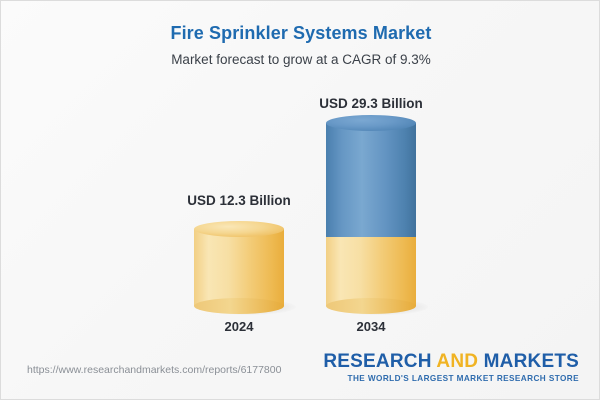 The image size is (600, 400). I want to click on logo-word-and: AND, so click(457, 361).